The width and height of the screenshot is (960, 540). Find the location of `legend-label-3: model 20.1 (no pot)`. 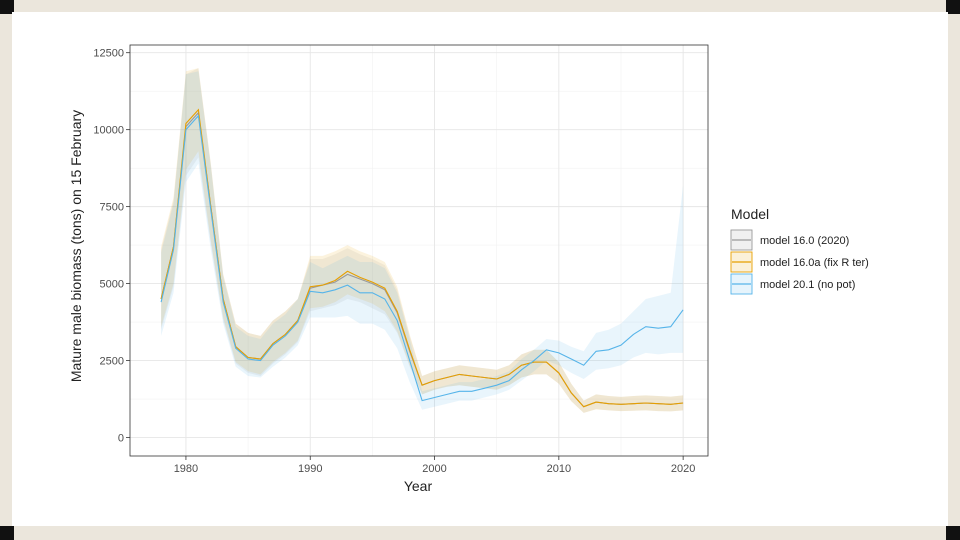

legend-label-3: model 20.1 (no pot) is located at coordinates (807, 285).